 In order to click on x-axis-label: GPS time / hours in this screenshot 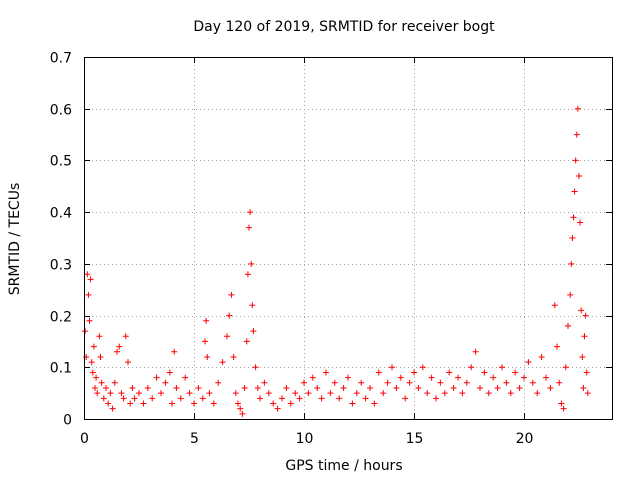, I will do `click(343, 466)`.